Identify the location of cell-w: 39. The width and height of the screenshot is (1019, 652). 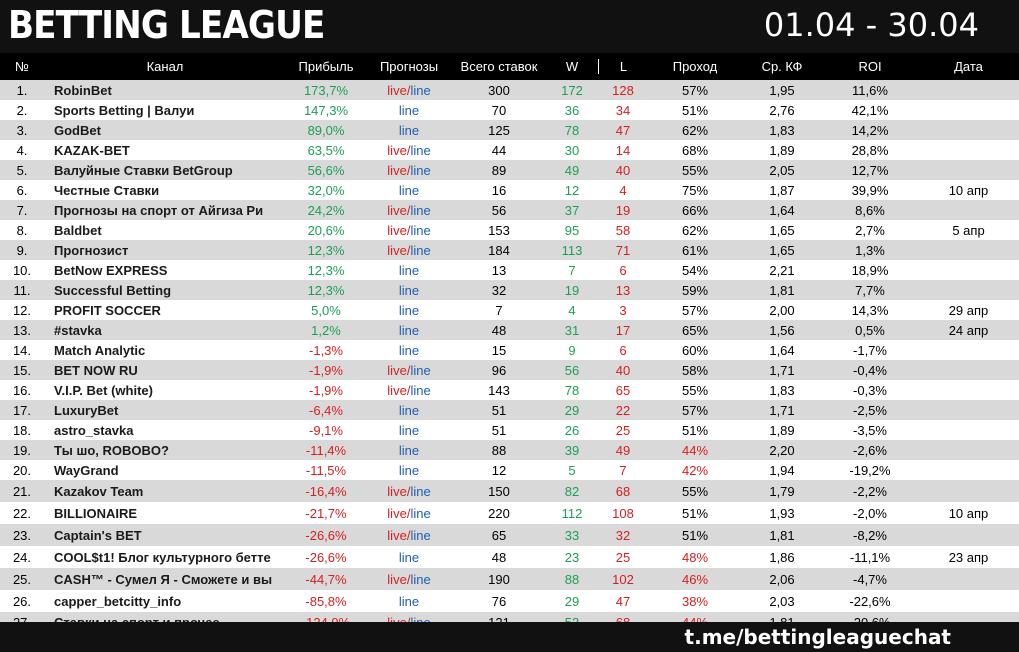
(572, 450).